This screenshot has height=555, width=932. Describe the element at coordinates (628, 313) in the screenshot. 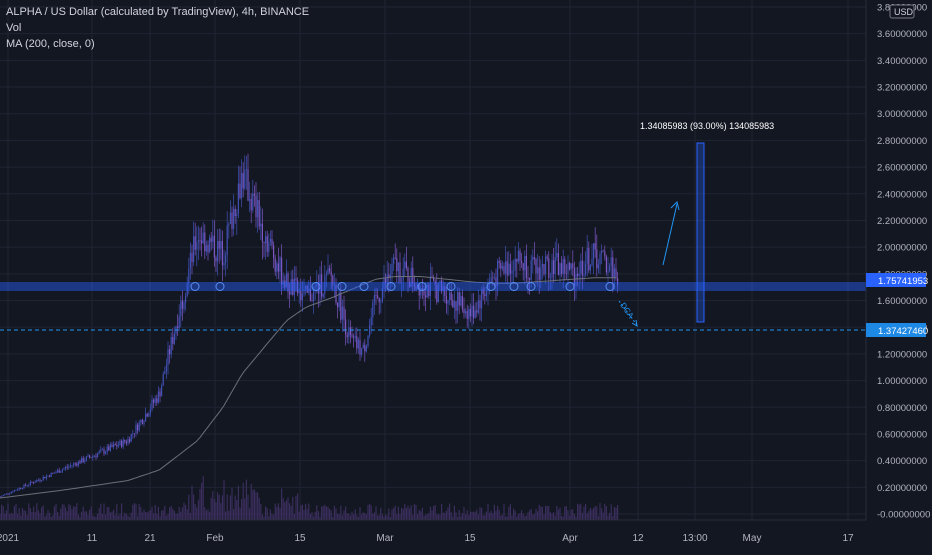

I see `trend-arrow-down` at that location.